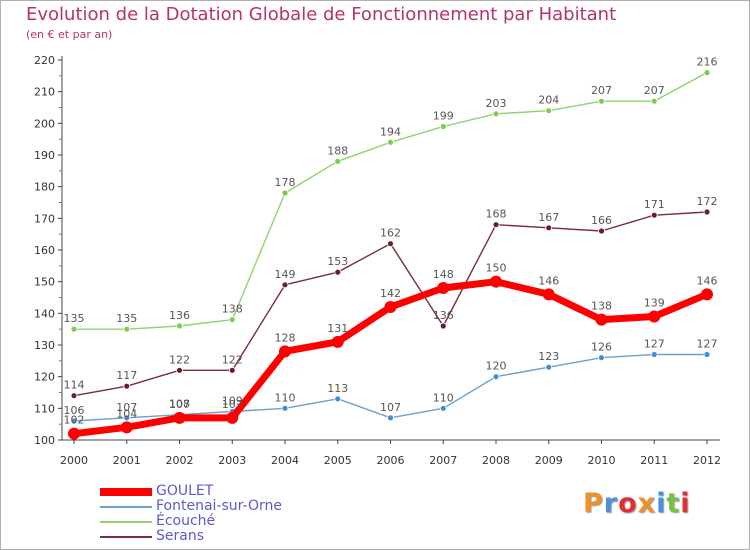 This screenshot has width=750, height=550. I want to click on data-label--couch-: 136, so click(179, 315).